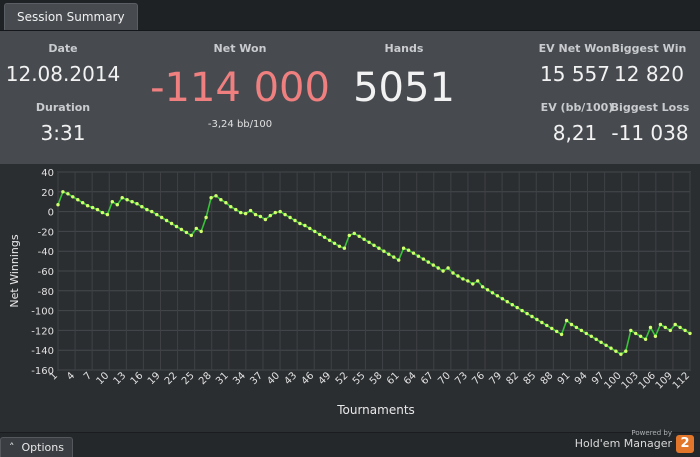 The image size is (700, 457). Describe the element at coordinates (404, 48) in the screenshot. I see `hands-label: Hands` at that location.